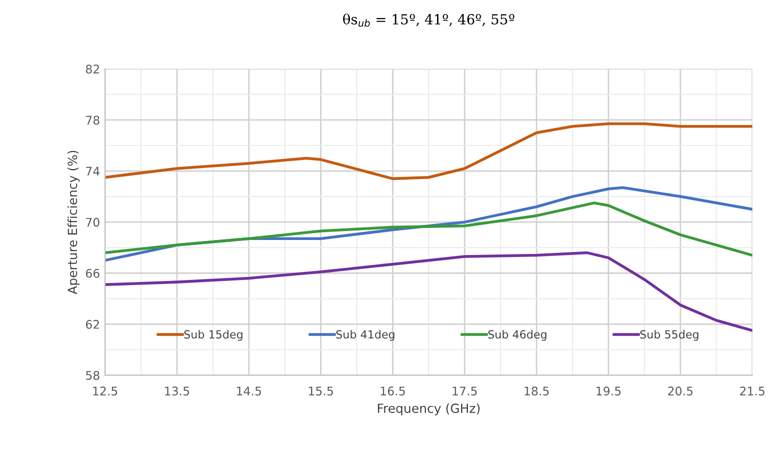 This screenshot has height=472, width=778. Describe the element at coordinates (93, 273) in the screenshot. I see `y-tick-label: 66` at that location.